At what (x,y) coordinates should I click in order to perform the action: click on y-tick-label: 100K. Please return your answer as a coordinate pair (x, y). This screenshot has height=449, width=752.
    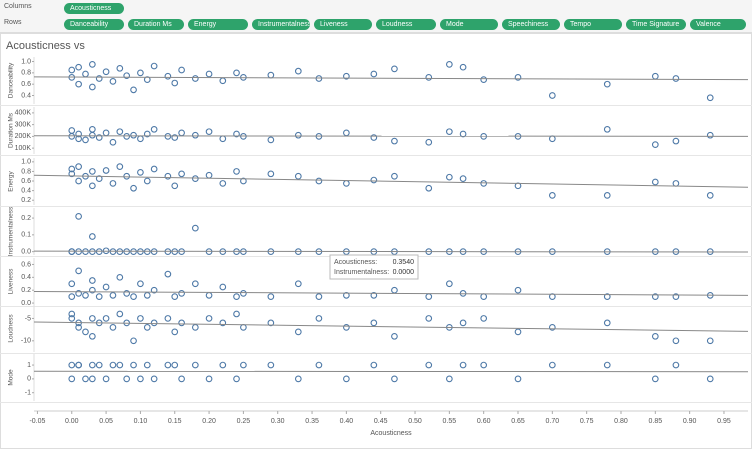
    Looking at the image, I should click on (23, 148).